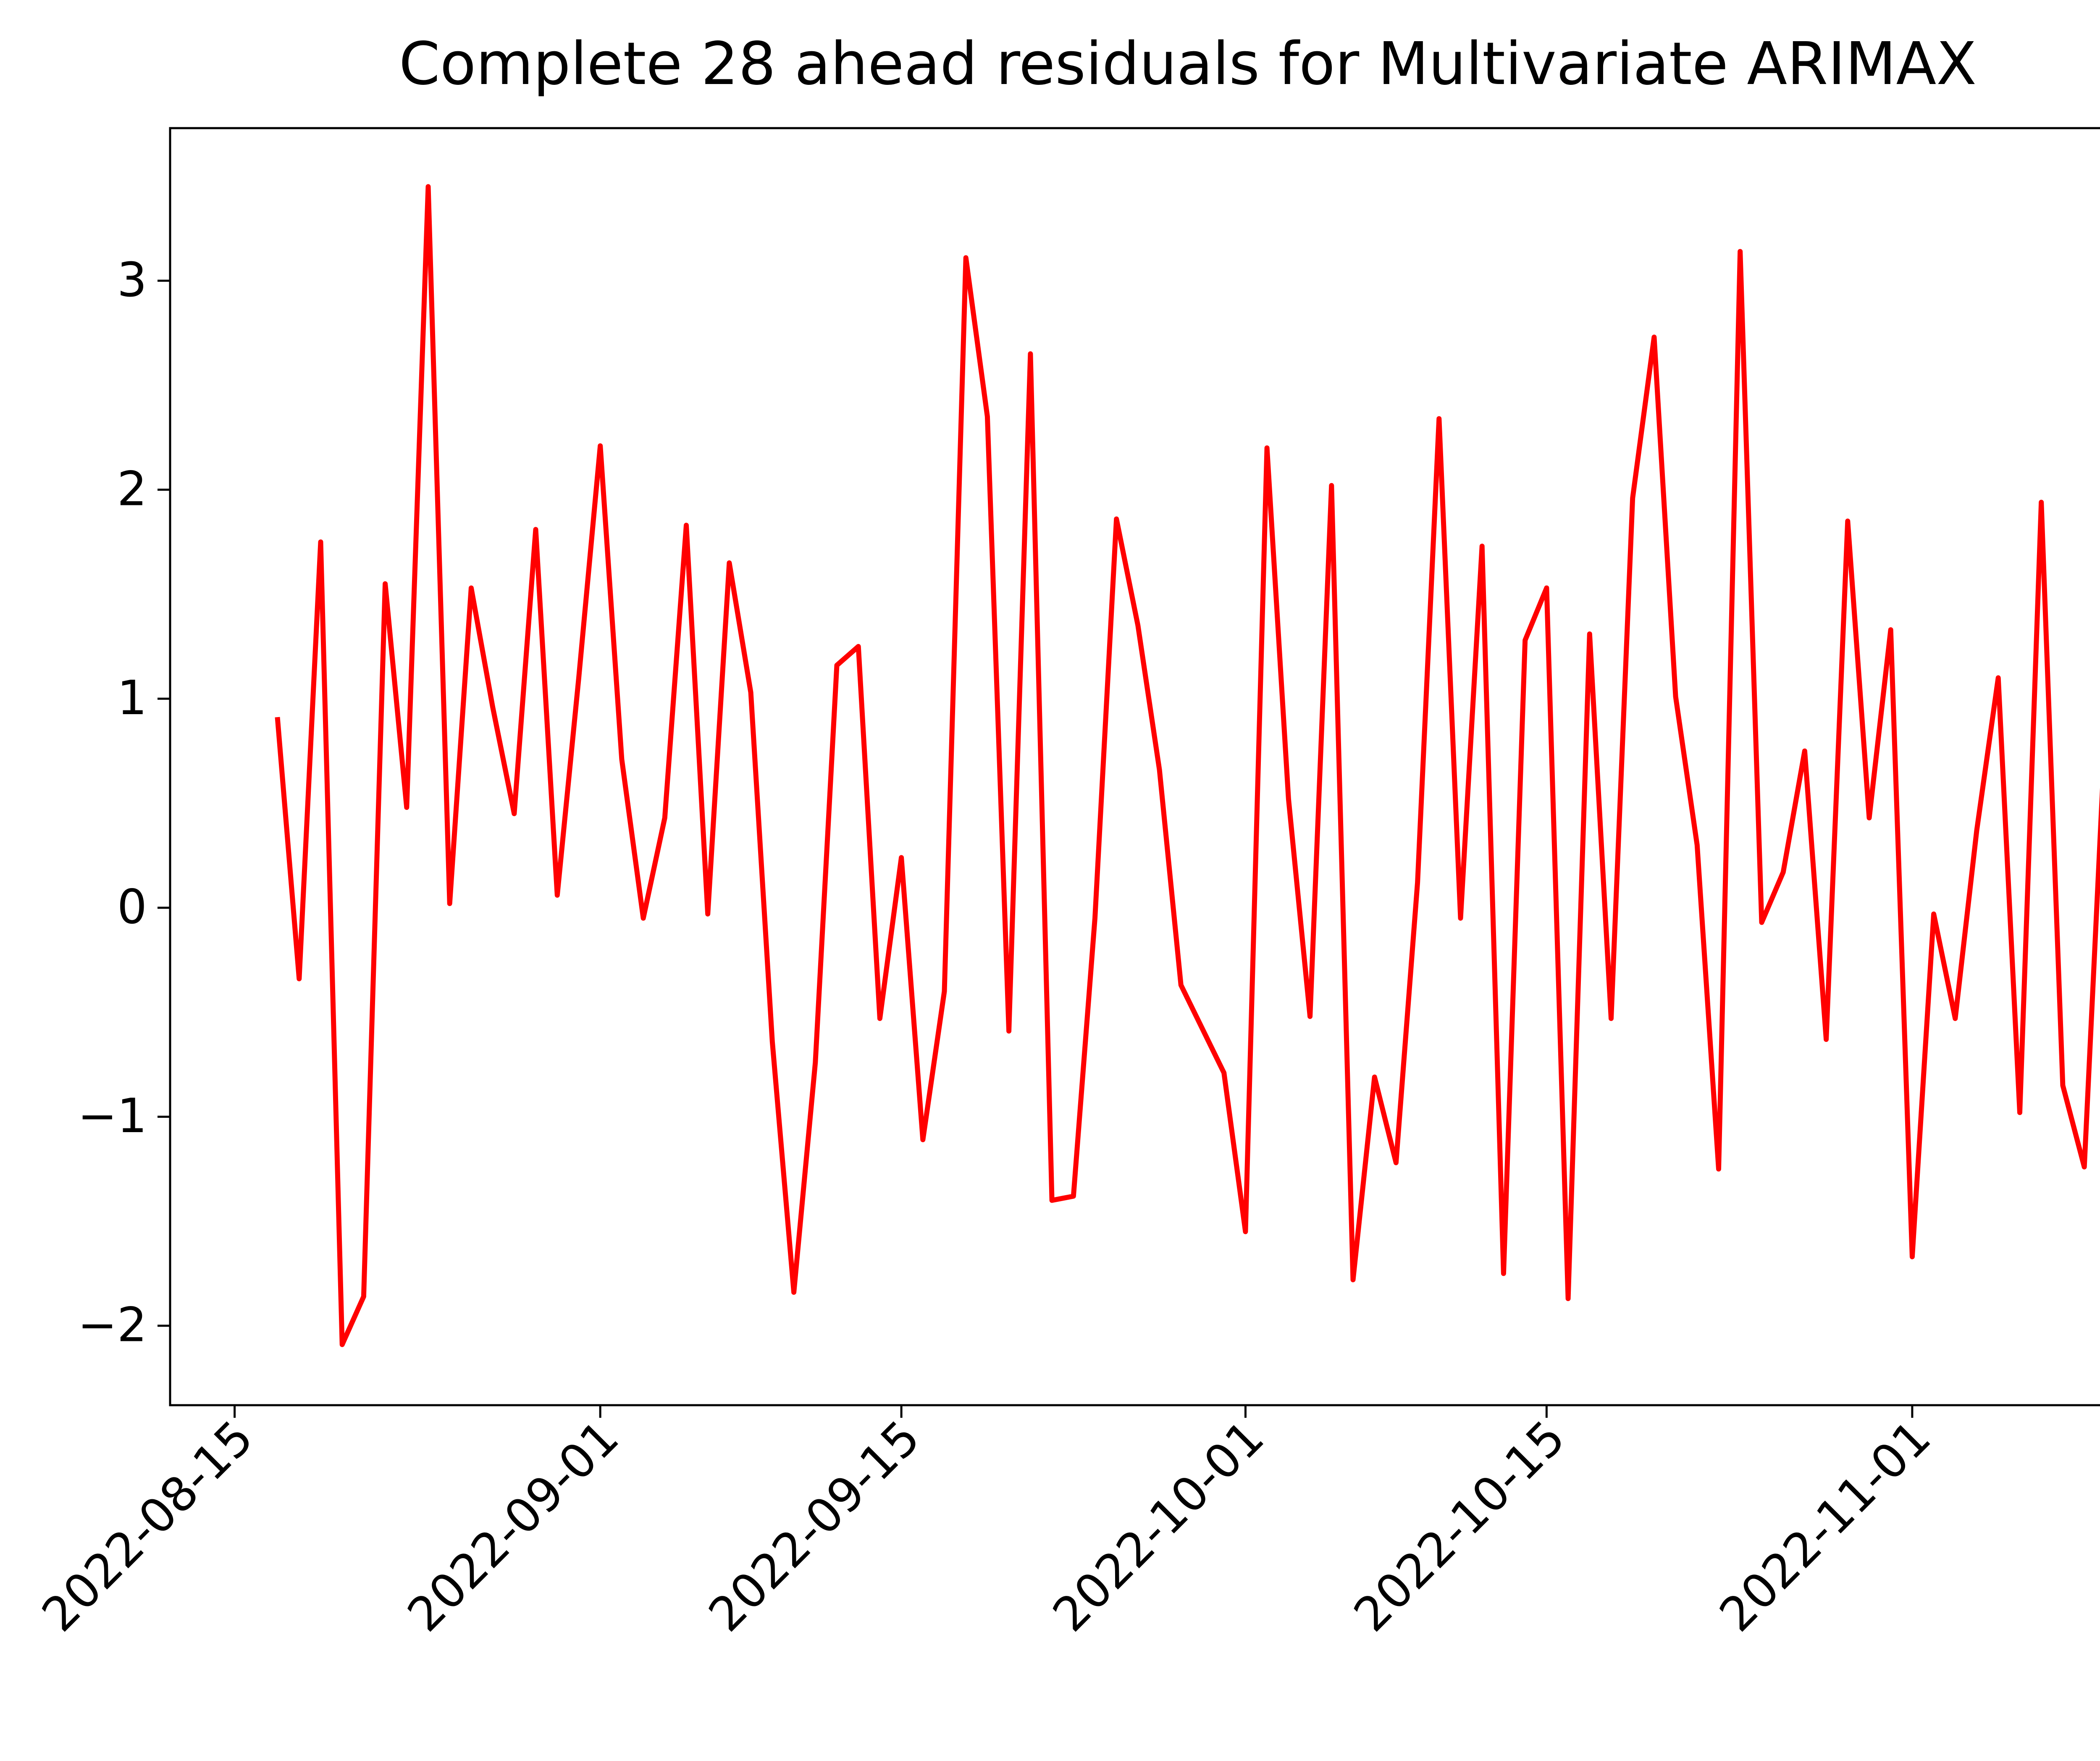  Describe the element at coordinates (132, 490) in the screenshot. I see `y-tick-label: 2` at that location.